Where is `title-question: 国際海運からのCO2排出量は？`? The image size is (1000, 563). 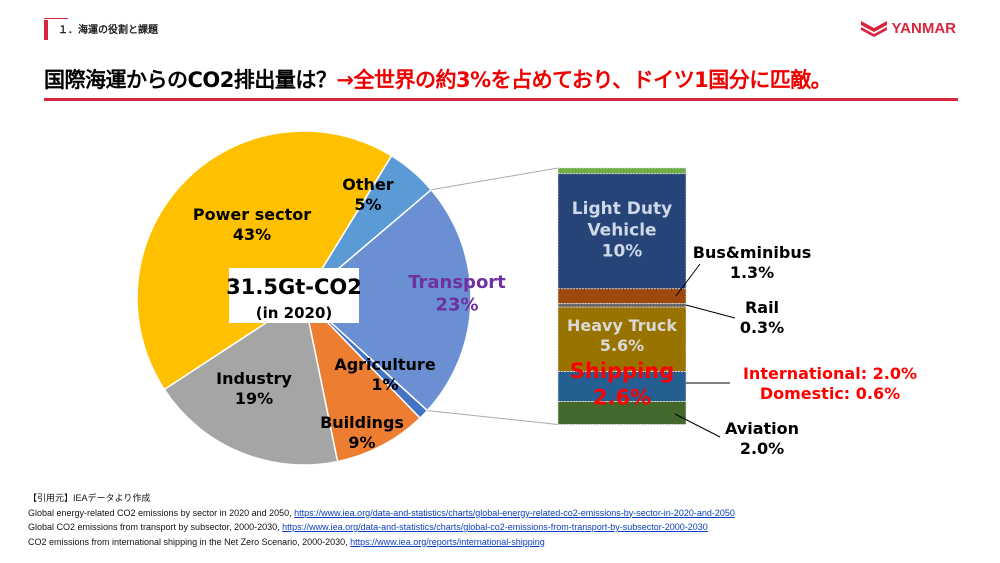
title-question: 国際海運からのCO2排出量は？ is located at coordinates (190, 80).